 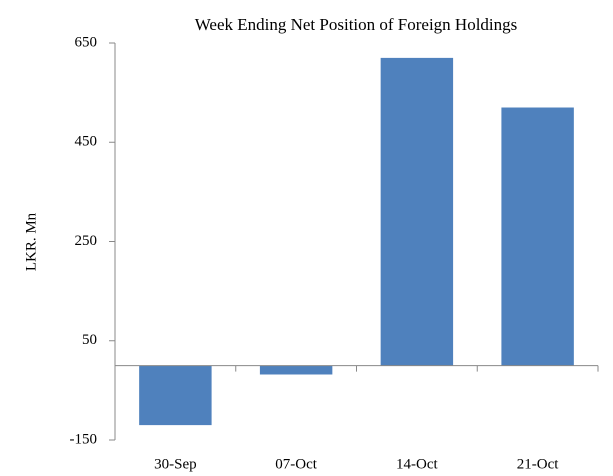 I want to click on y-tick-label: 650, so click(x=86, y=42).